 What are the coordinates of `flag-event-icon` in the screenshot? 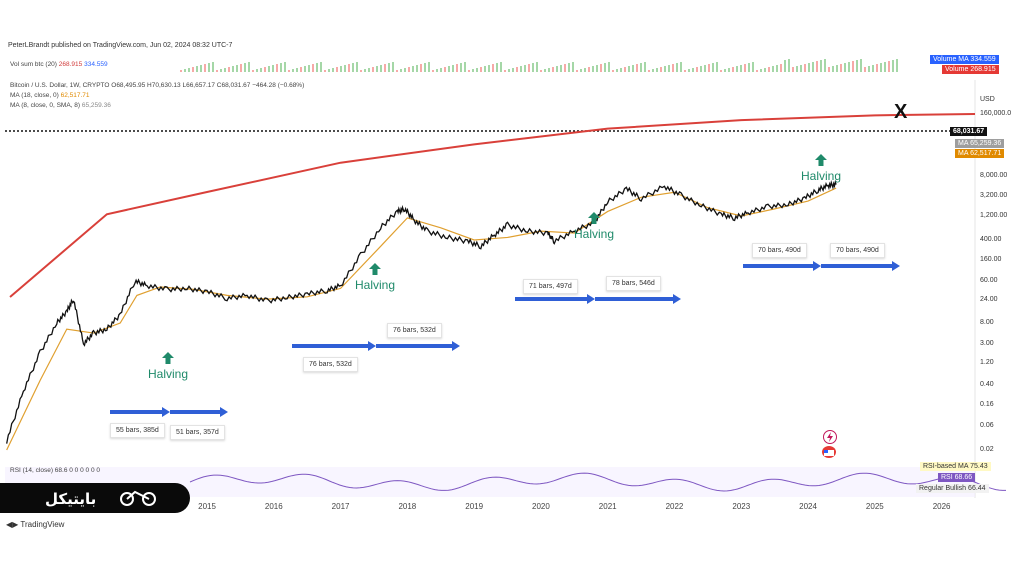 It's located at (829, 452).